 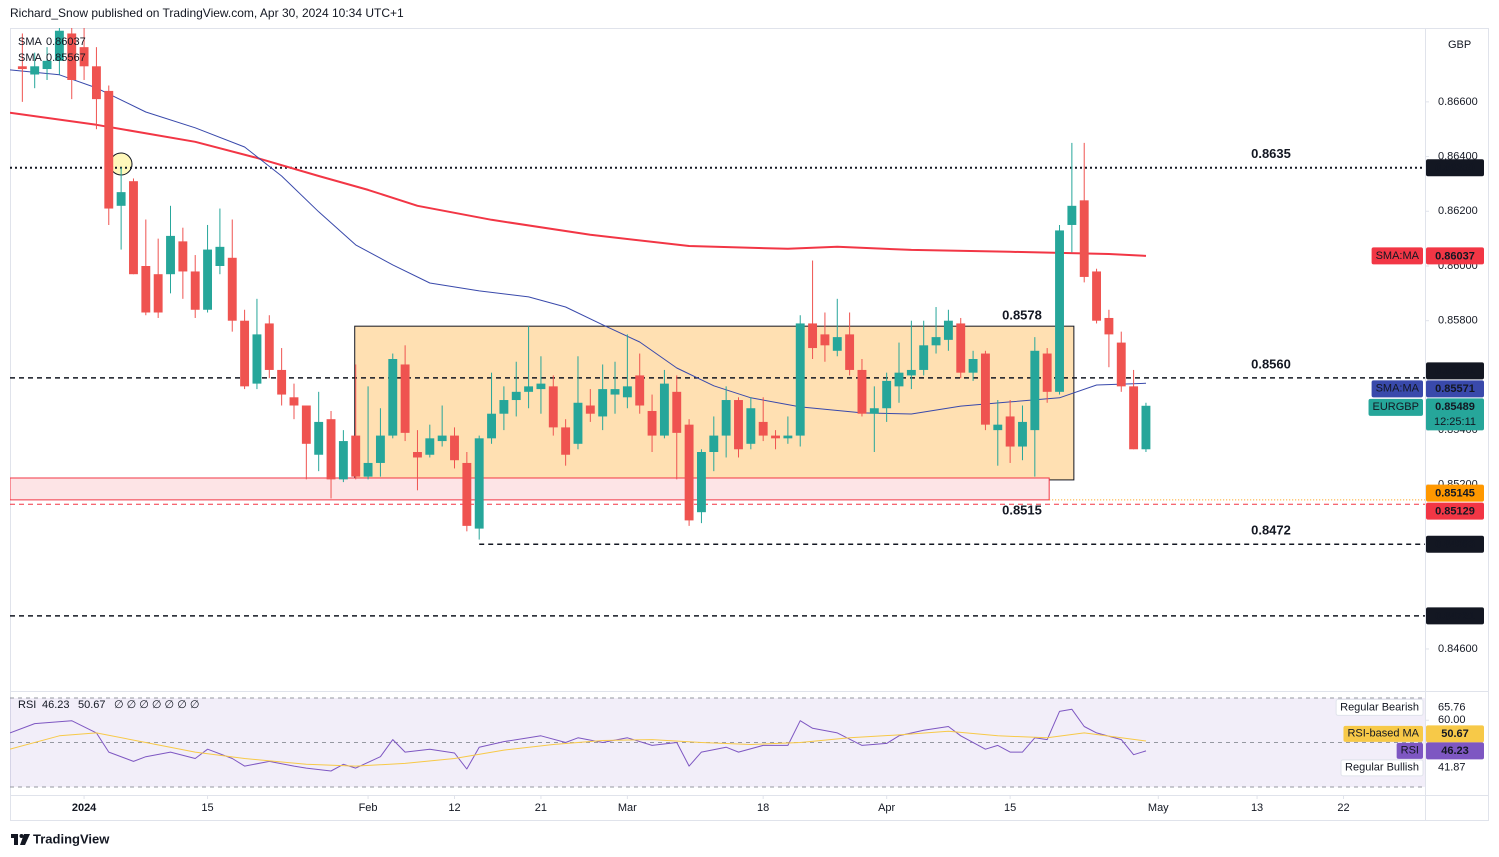 I want to click on level-label: 0.8515, so click(x=1022, y=510).